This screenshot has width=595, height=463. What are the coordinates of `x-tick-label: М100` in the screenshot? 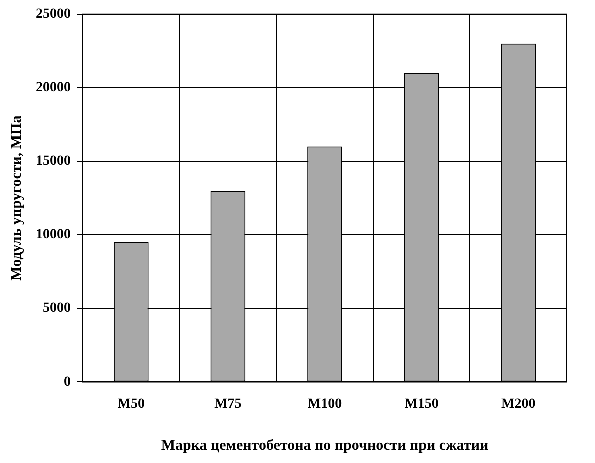 It's located at (325, 404).